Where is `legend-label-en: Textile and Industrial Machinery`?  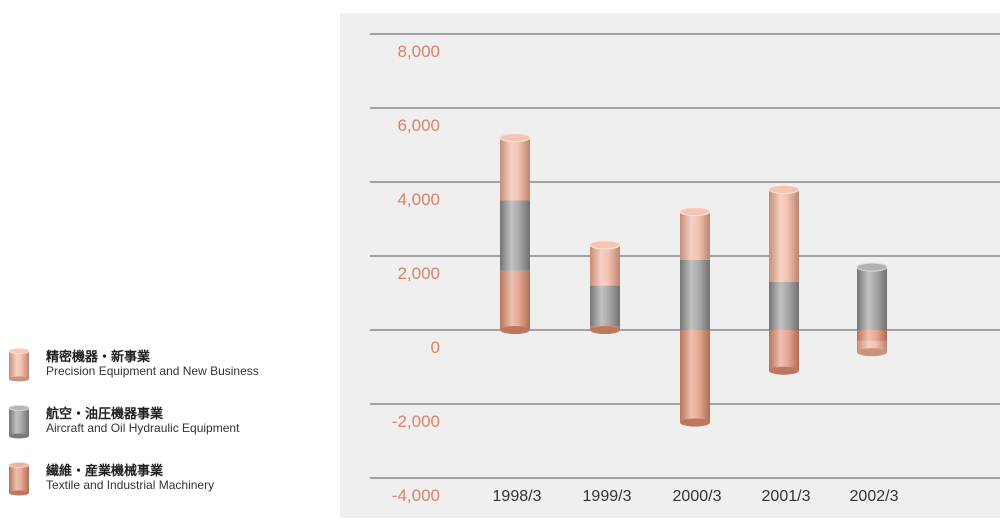
legend-label-en: Textile and Industrial Machinery is located at coordinates (130, 485).